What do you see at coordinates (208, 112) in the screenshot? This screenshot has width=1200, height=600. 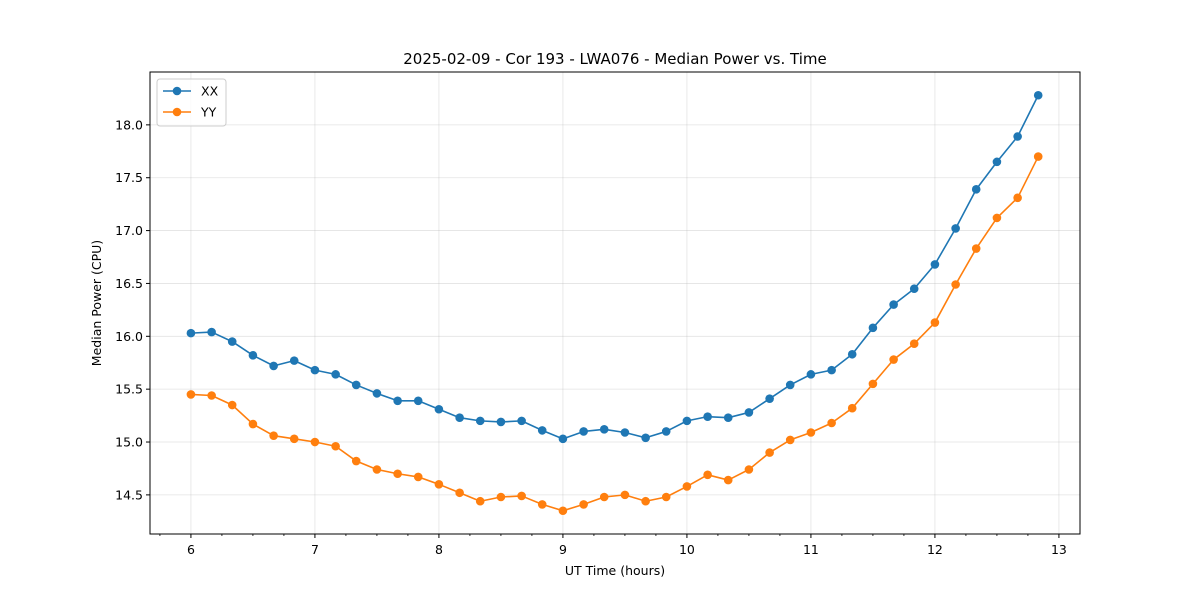 I see `legend-label-yy: YY` at bounding box center [208, 112].